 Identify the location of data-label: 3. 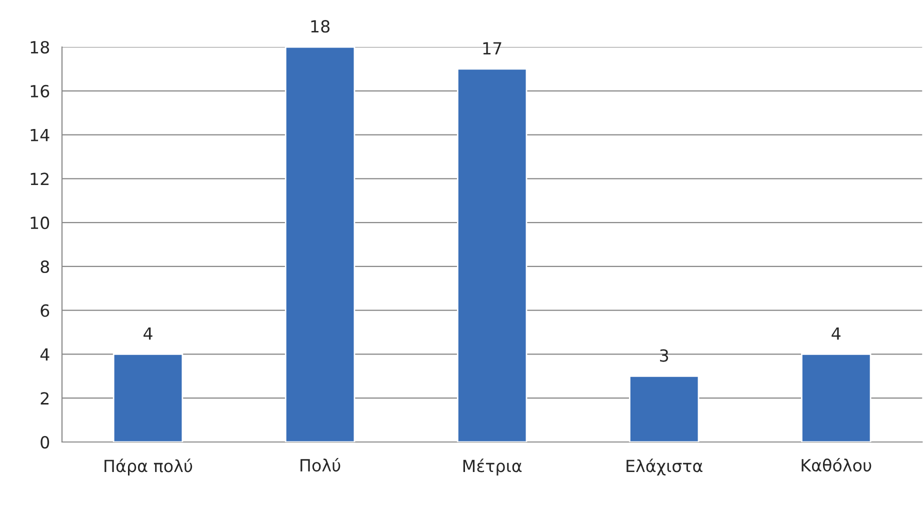
(664, 355).